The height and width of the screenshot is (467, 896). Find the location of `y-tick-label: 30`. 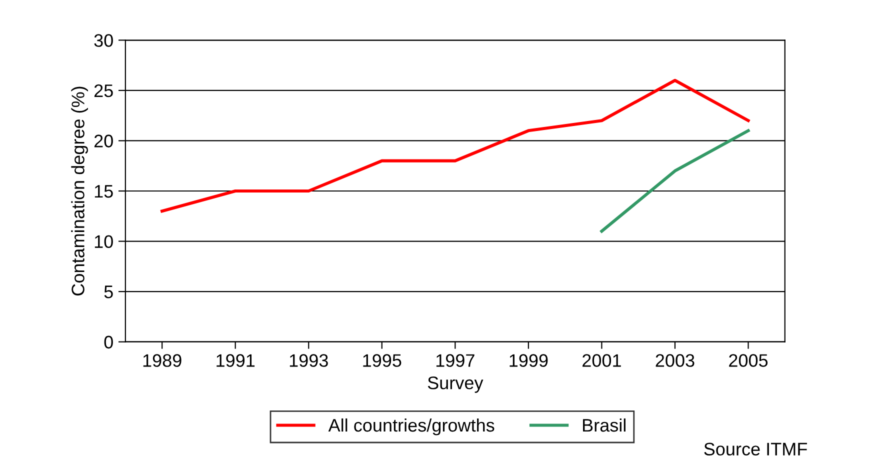

y-tick-label: 30 is located at coordinates (103, 40).